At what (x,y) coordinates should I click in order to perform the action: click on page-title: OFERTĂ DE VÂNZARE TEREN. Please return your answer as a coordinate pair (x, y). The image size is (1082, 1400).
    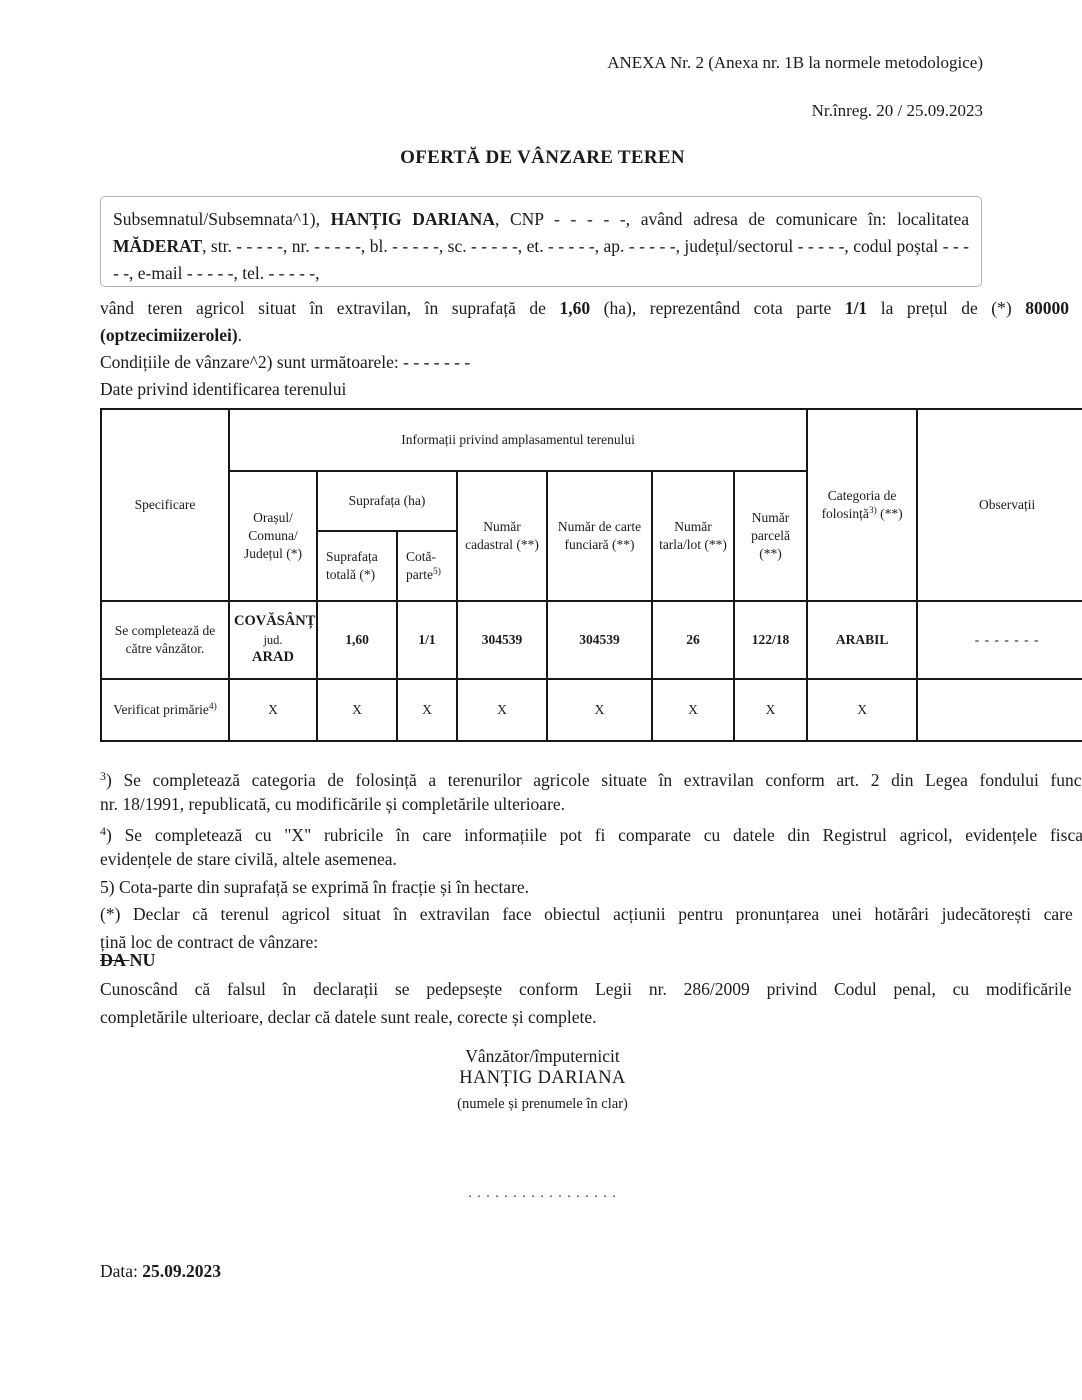
    Looking at the image, I should click on (542, 157).